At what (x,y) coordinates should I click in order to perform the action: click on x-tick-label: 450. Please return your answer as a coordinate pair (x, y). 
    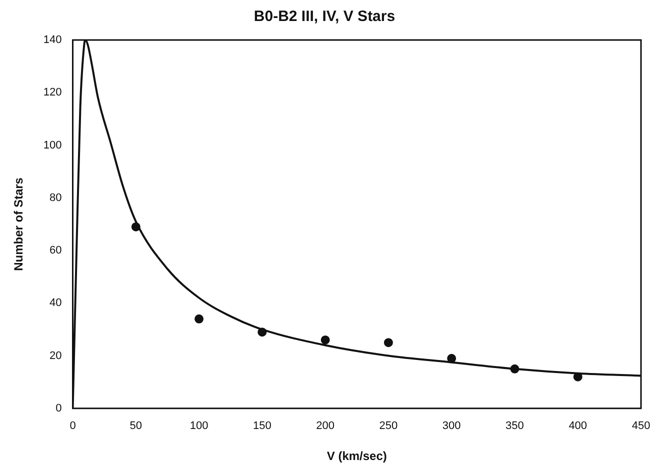
    Looking at the image, I should click on (641, 426).